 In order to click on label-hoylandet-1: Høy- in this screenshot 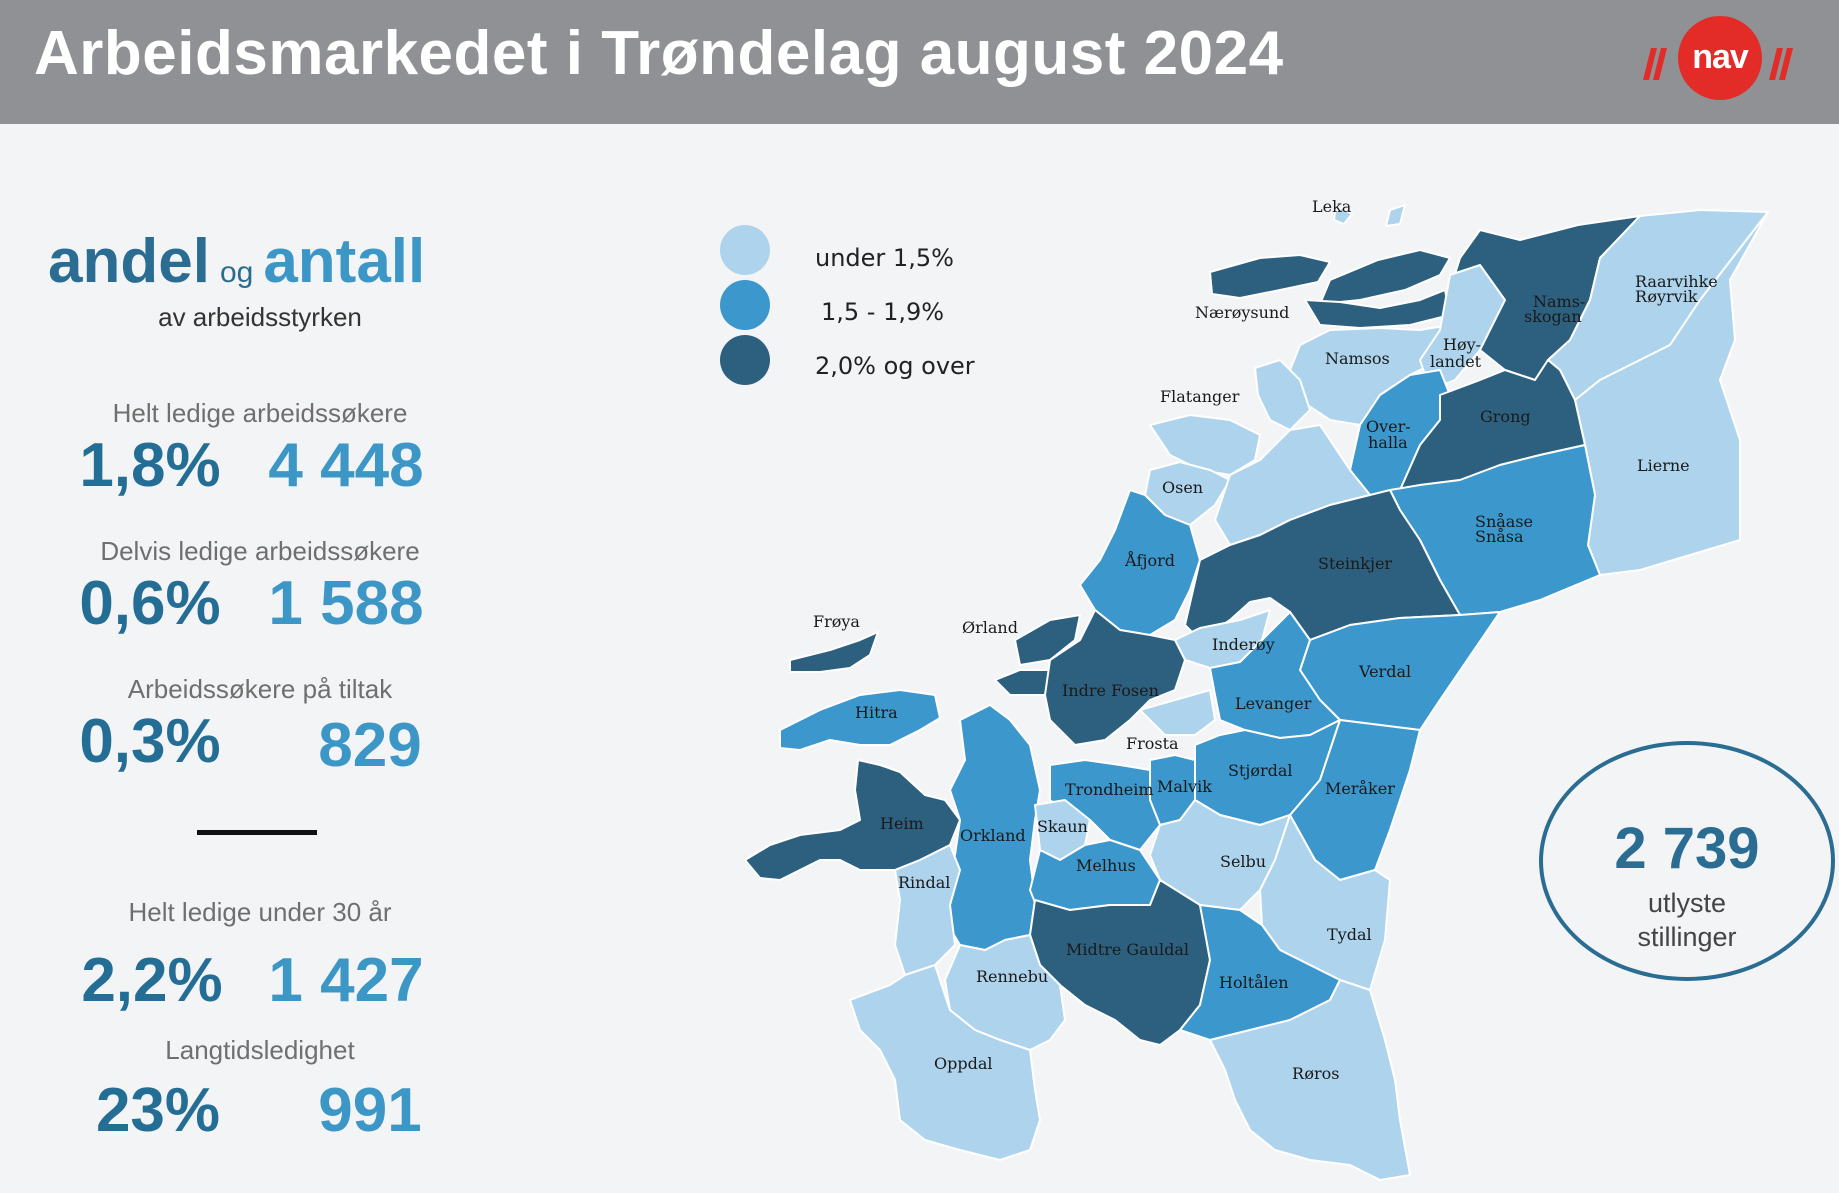, I will do `click(1462, 344)`.